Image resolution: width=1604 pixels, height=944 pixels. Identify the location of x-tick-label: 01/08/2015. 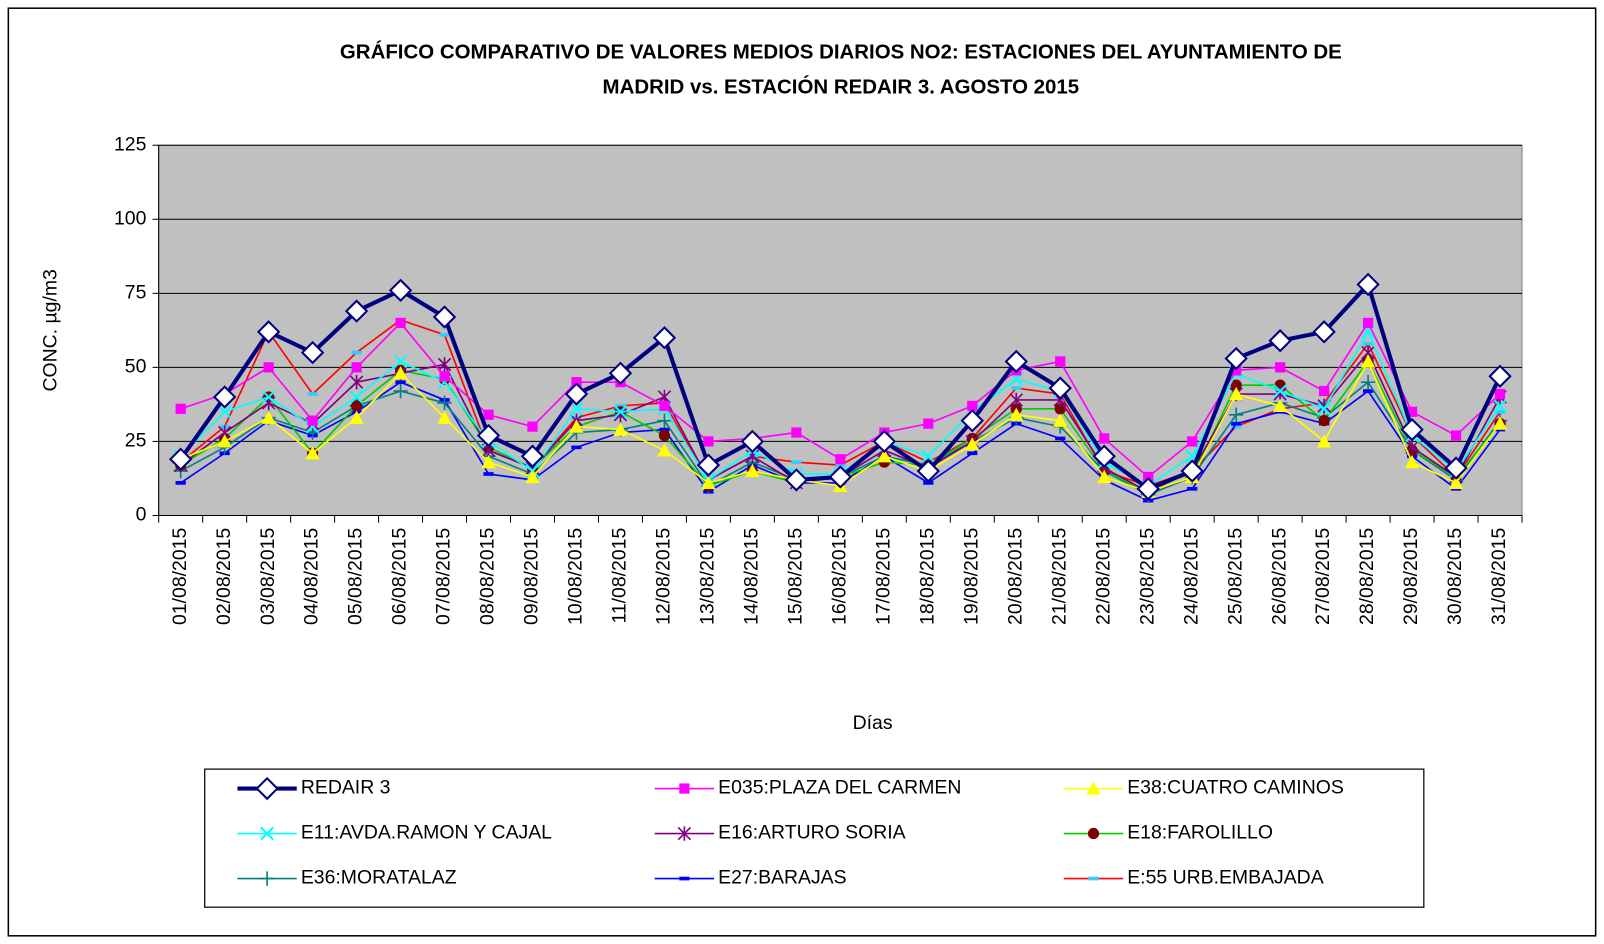
(180, 576).